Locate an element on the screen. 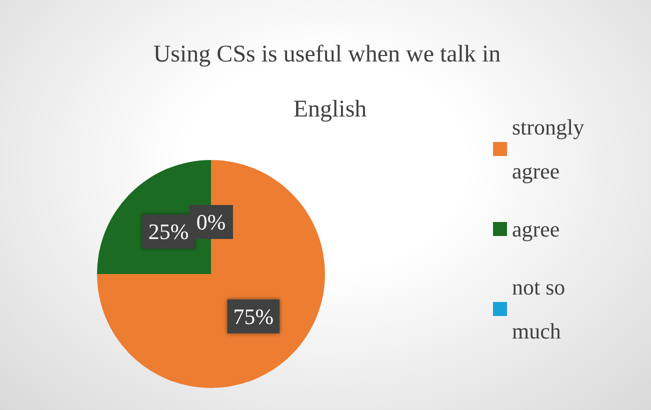 The image size is (651, 410). legend-label: not so much is located at coordinates (541, 309).